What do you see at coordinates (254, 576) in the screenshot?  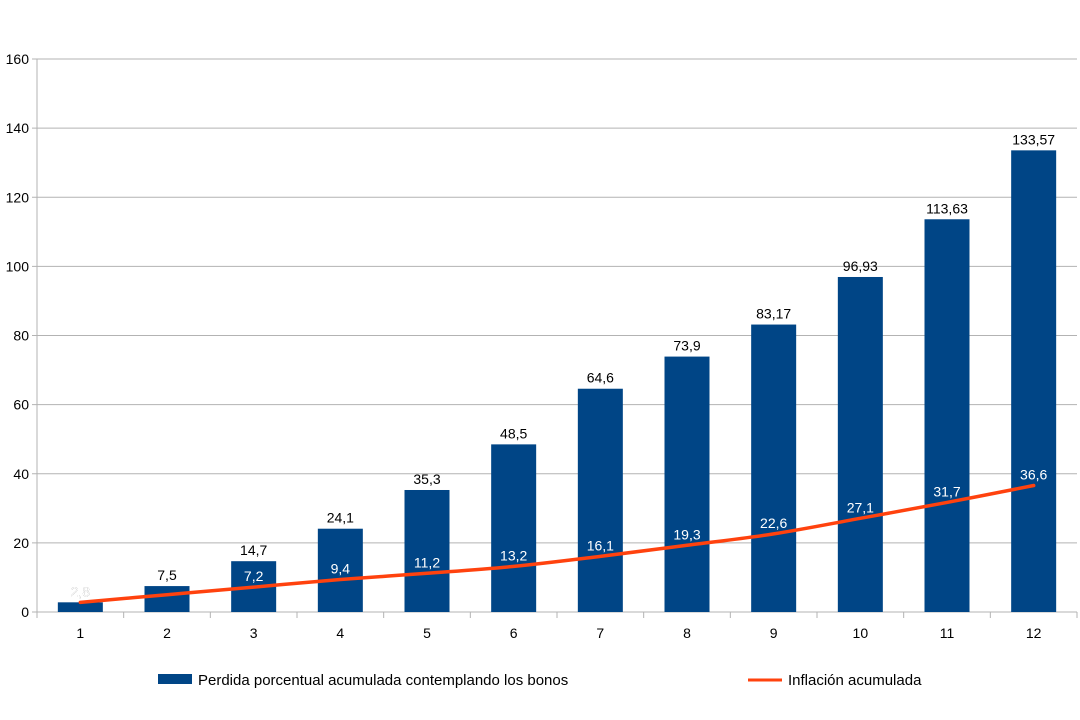 I see `line-value-label: 7,2` at bounding box center [254, 576].